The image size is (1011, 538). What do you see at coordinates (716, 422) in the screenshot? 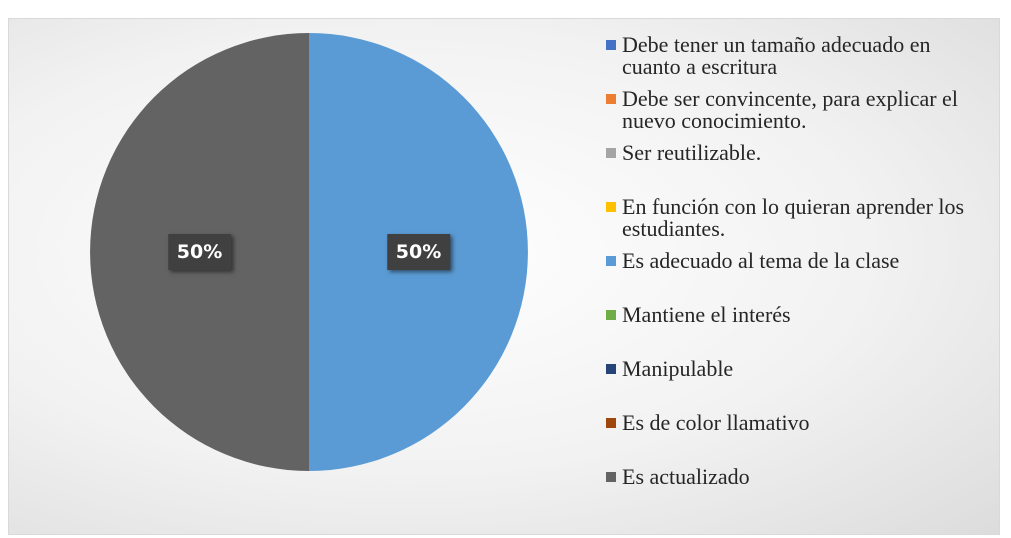
I see `legend-label: Es de color llamativo` at bounding box center [716, 422].